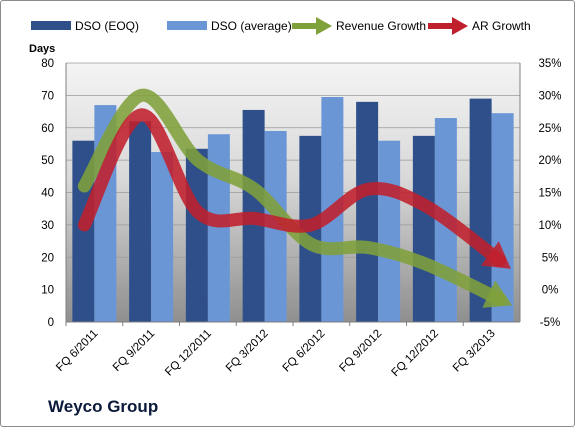  I want to click on left-tick-label: 80, so click(47, 64).